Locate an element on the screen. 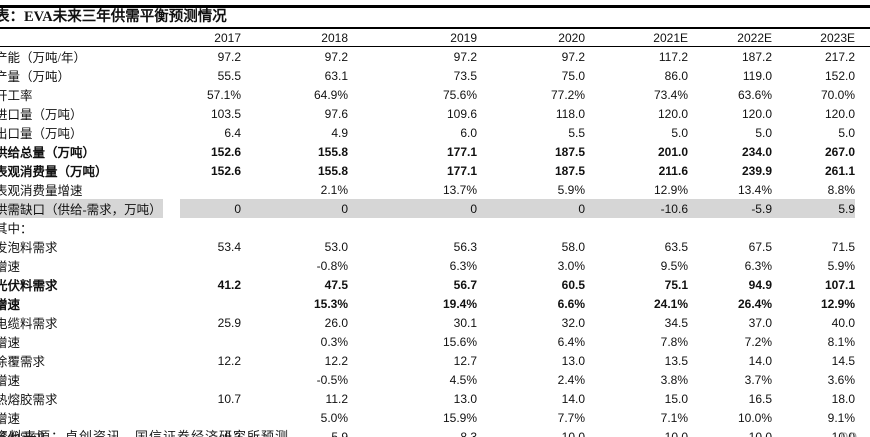 This screenshot has width=870, height=437. table-row: 增速 -0.8% 6.3% 3.0% 9.5% 6.3% 5.9% is located at coordinates (435, 265).